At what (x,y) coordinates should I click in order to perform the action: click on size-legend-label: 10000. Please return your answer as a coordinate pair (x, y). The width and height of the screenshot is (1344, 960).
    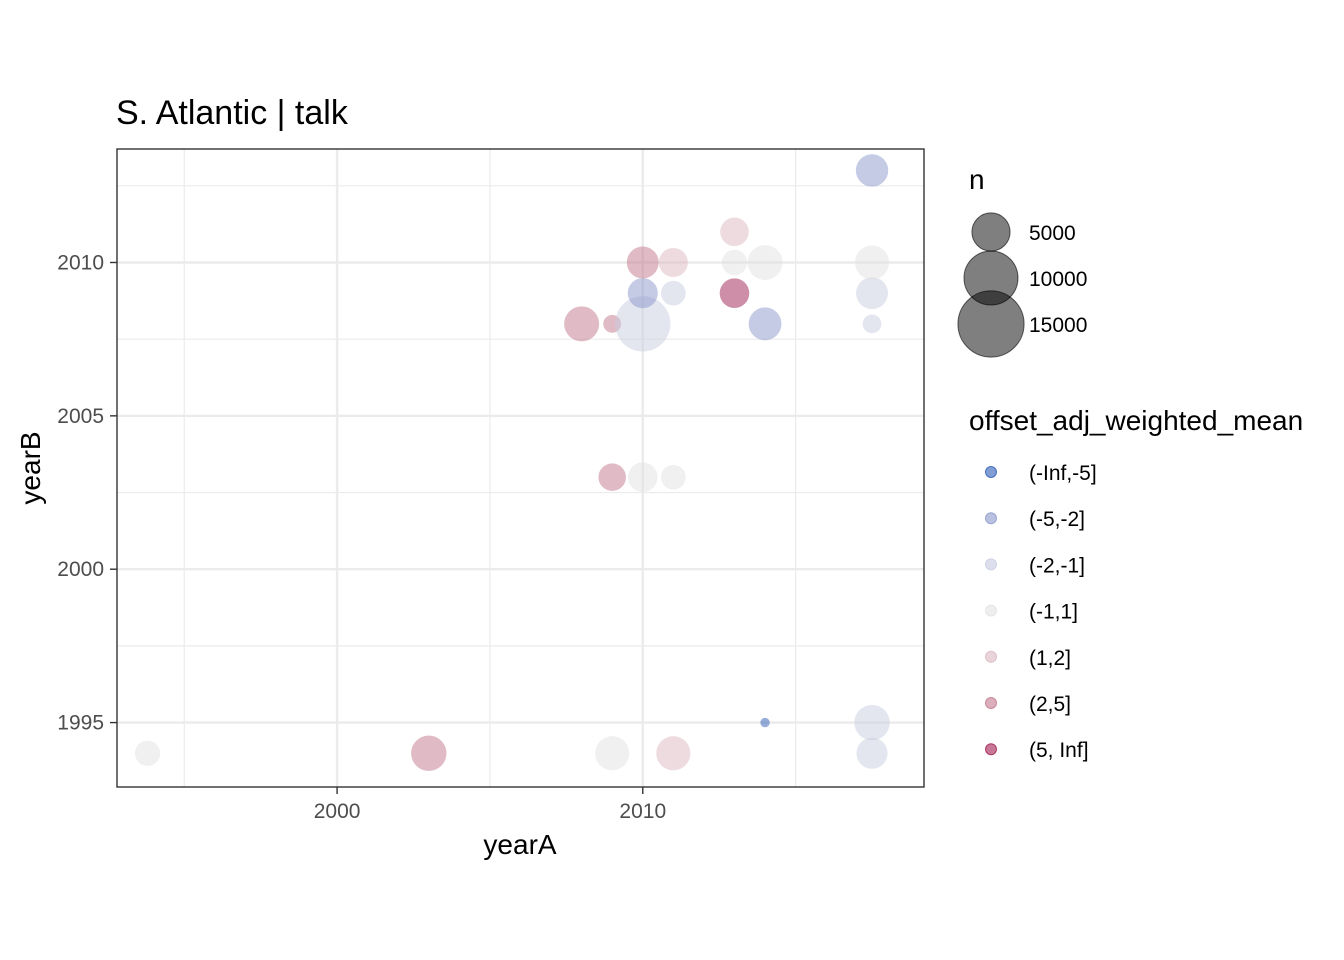
    Looking at the image, I should click on (1058, 279).